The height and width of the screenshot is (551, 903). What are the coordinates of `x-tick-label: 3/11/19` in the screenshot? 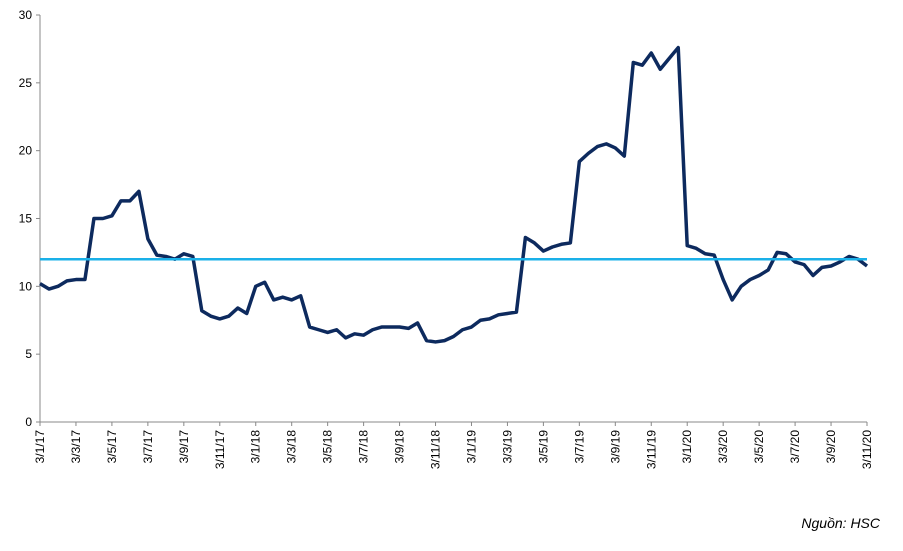 It's located at (651, 449).